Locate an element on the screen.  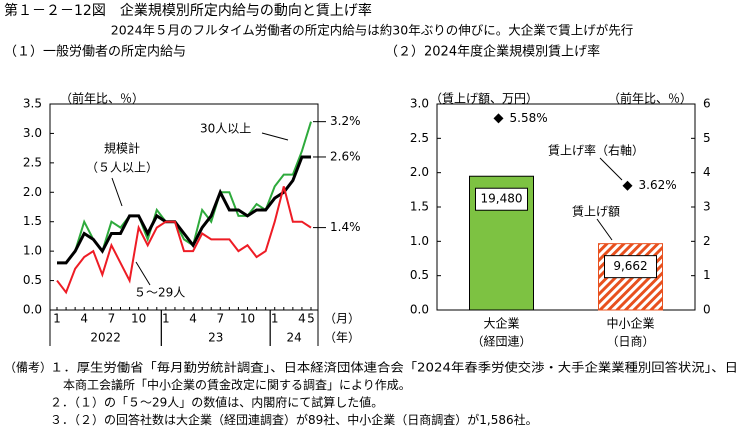
series-annotation: ５～29人 is located at coordinates (159, 293).